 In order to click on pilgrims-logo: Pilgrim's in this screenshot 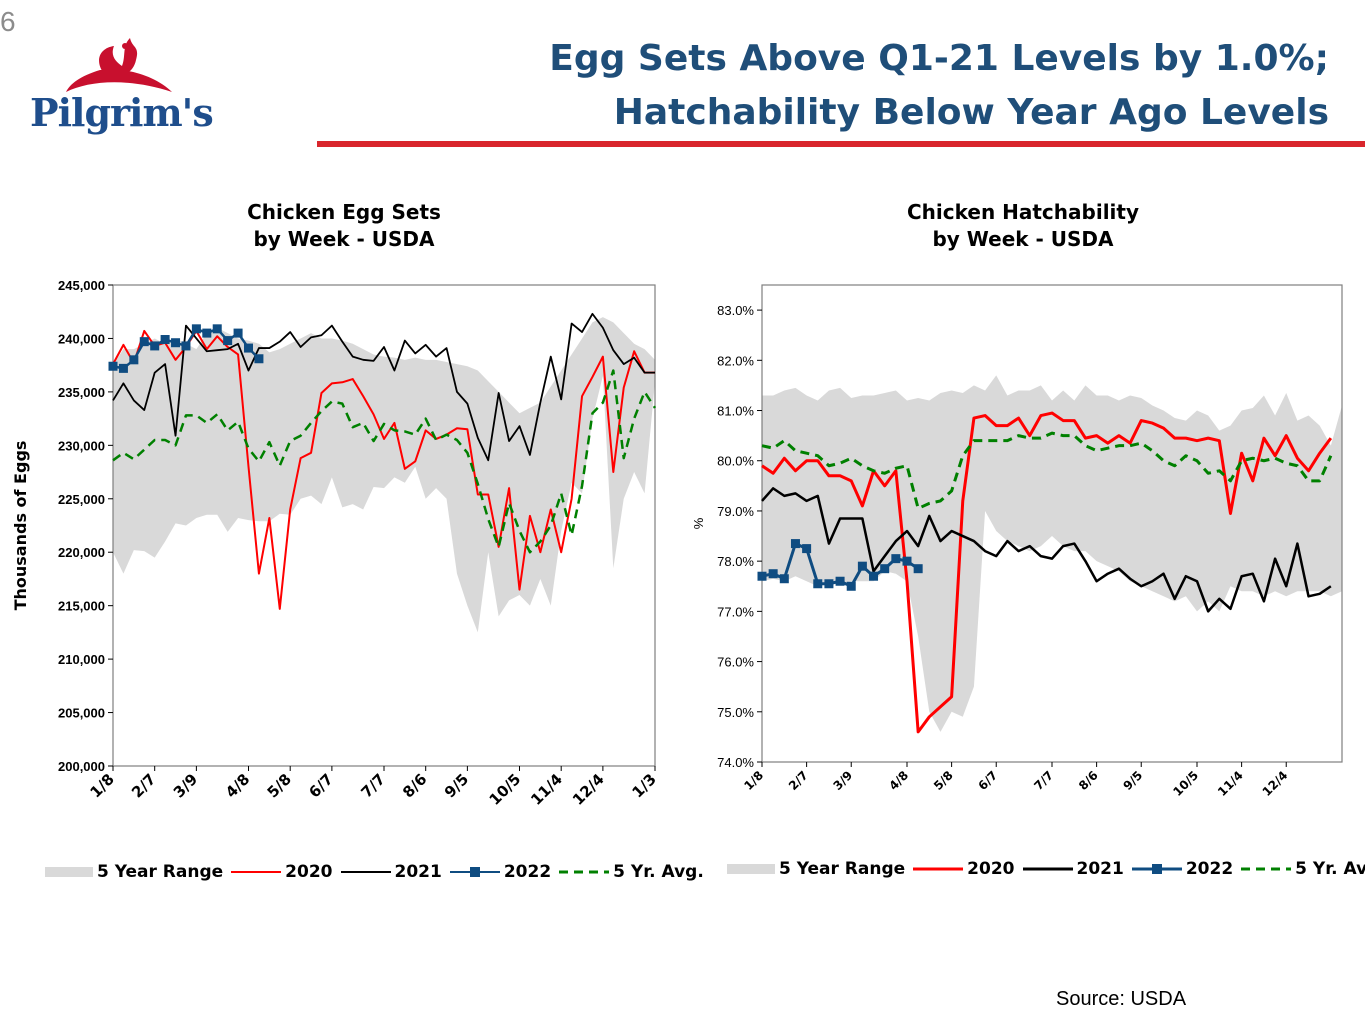, I will do `click(122, 90)`.